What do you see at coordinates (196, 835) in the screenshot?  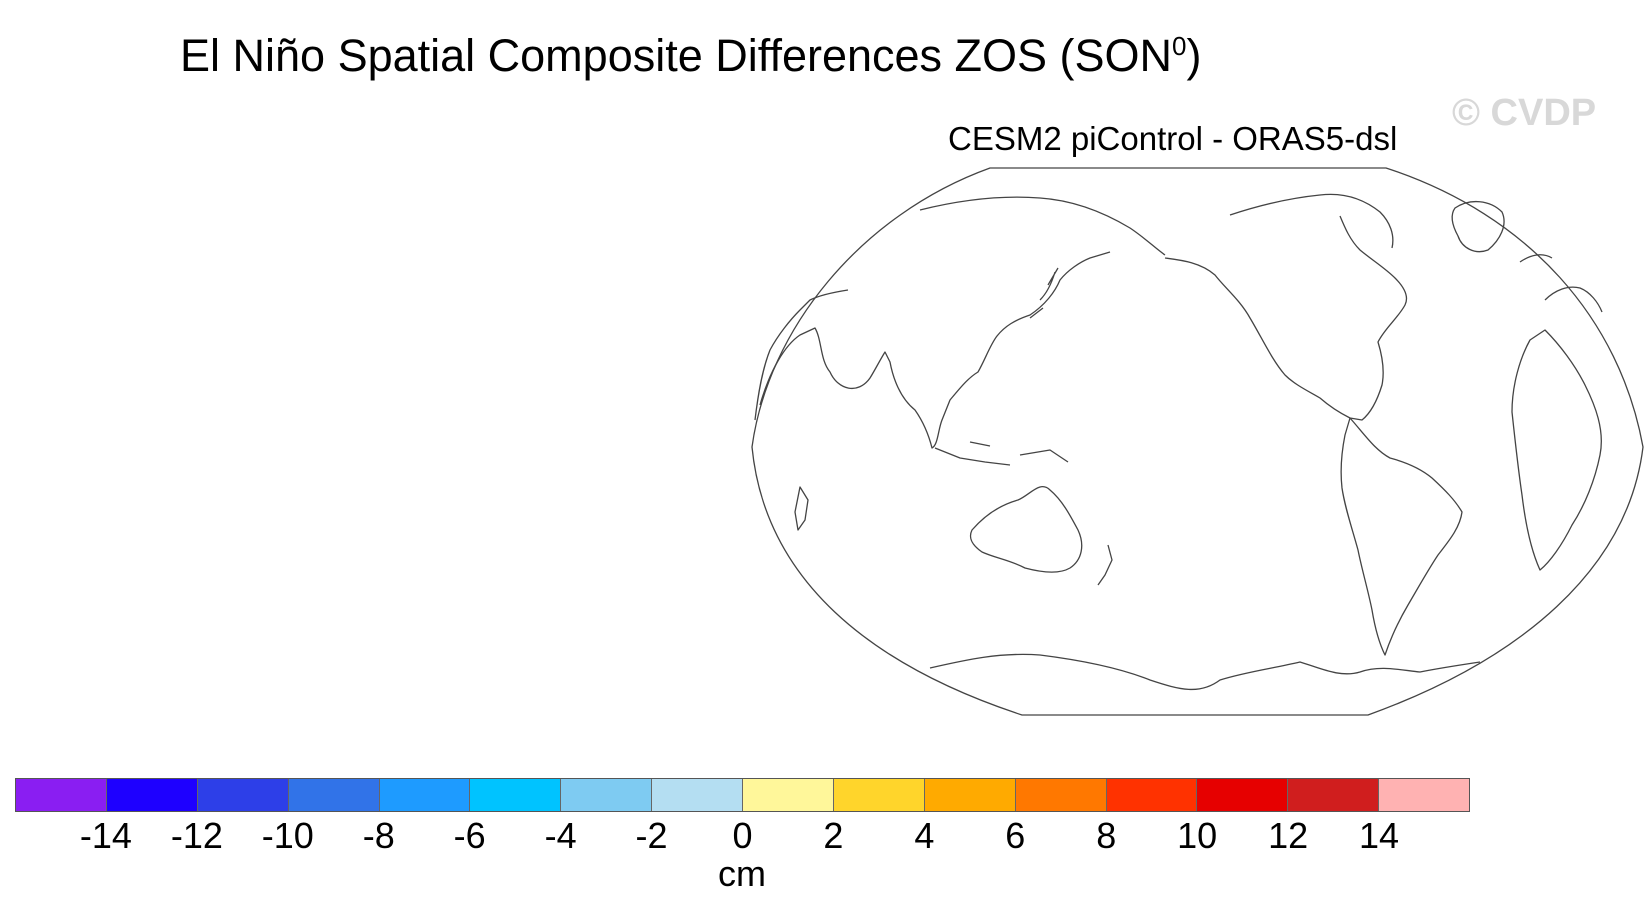 I see `colorbar-tick-label: -12` at bounding box center [196, 835].